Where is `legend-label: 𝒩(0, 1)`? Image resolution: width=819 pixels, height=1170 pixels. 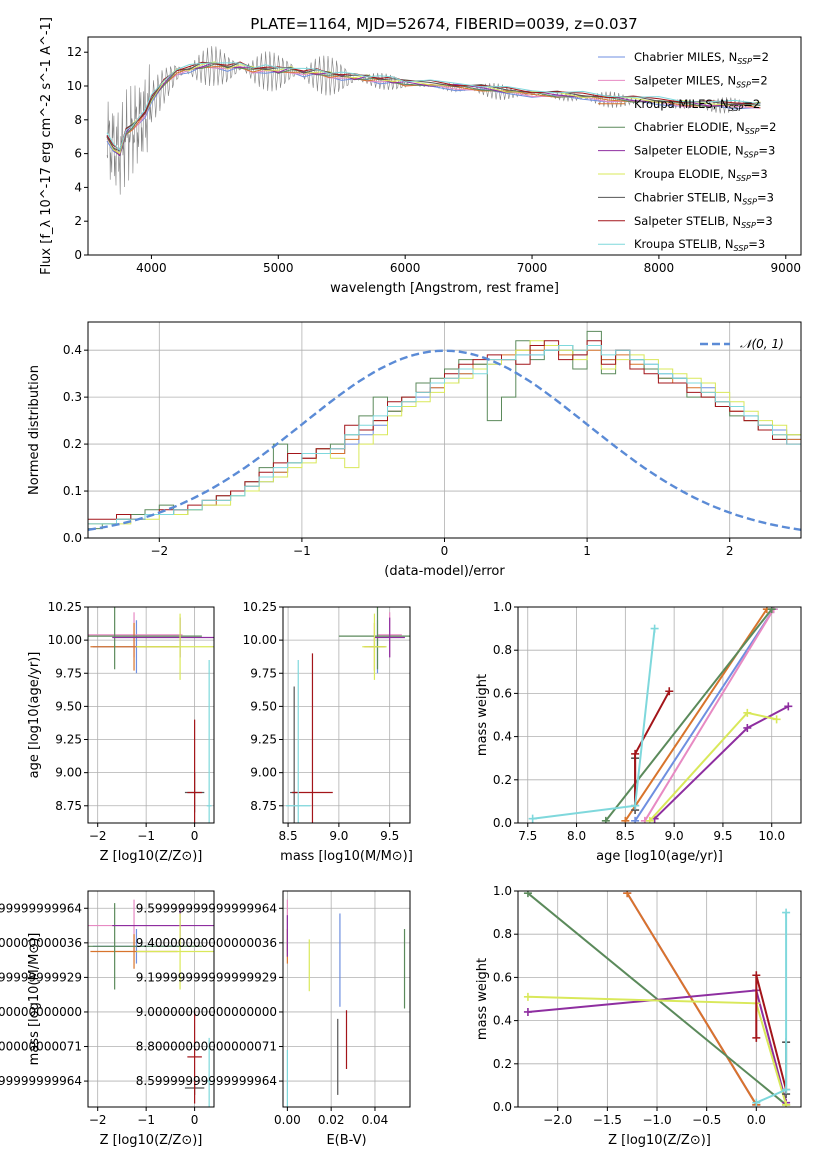
legend-label: 𝒩(0, 1) is located at coordinates (762, 344).